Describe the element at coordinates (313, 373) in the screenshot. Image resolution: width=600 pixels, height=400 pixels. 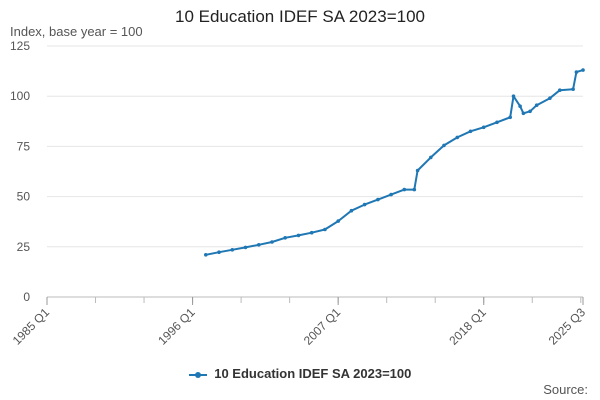
I see `legend-label: 10 Education IDEF SA 2023=100` at that location.